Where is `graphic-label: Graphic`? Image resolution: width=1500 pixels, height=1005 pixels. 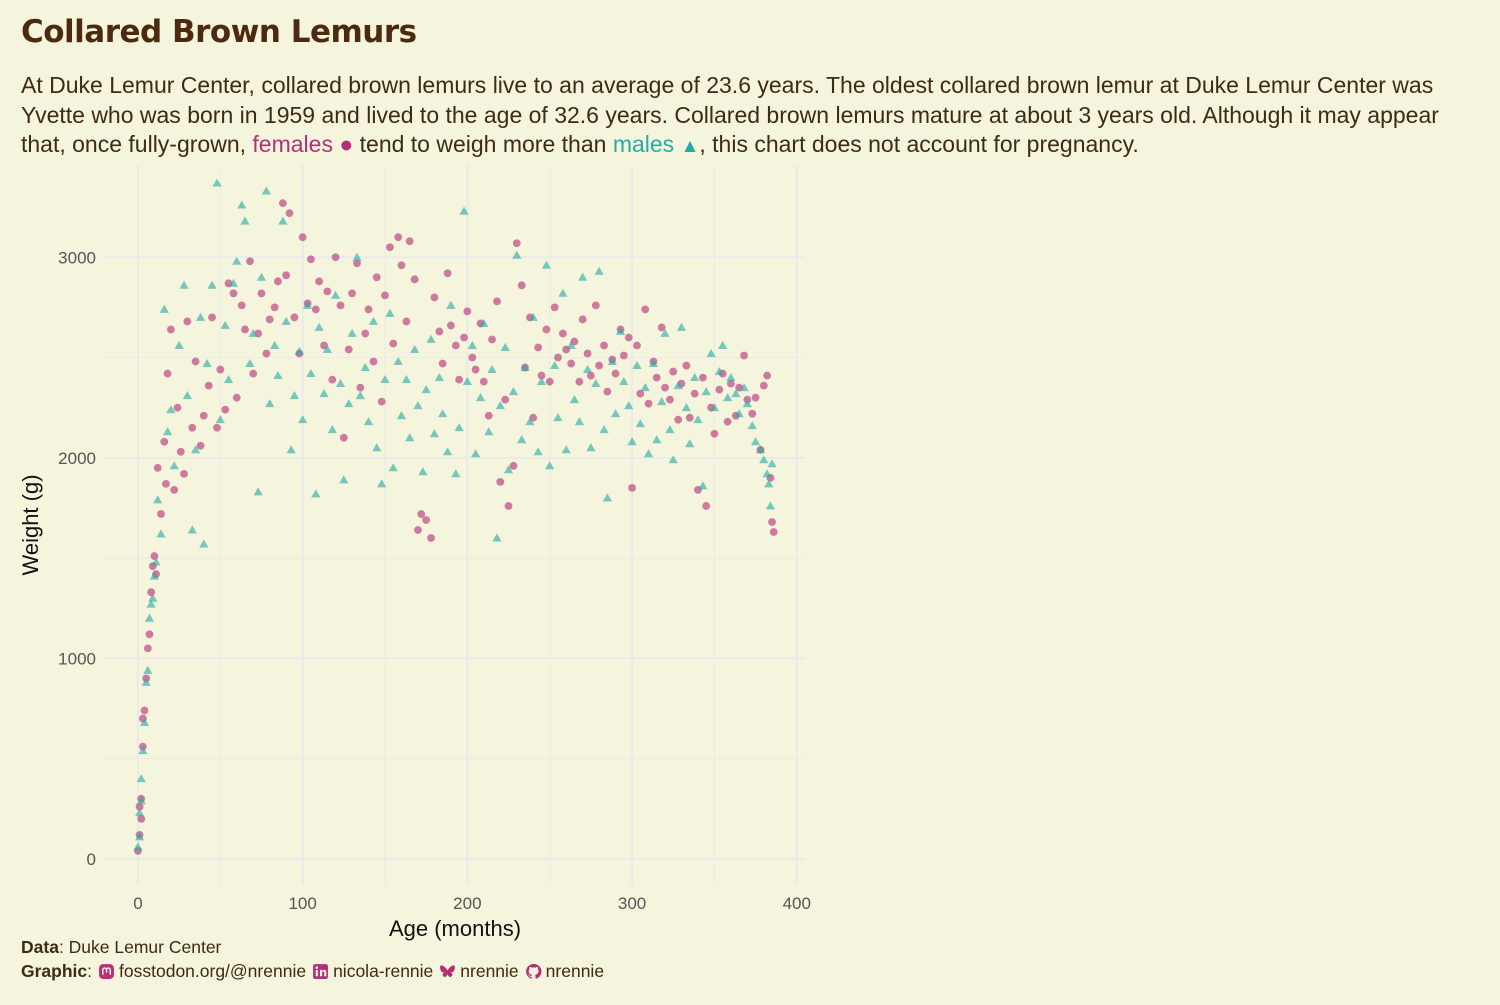 graphic-label: Graphic is located at coordinates (54, 971).